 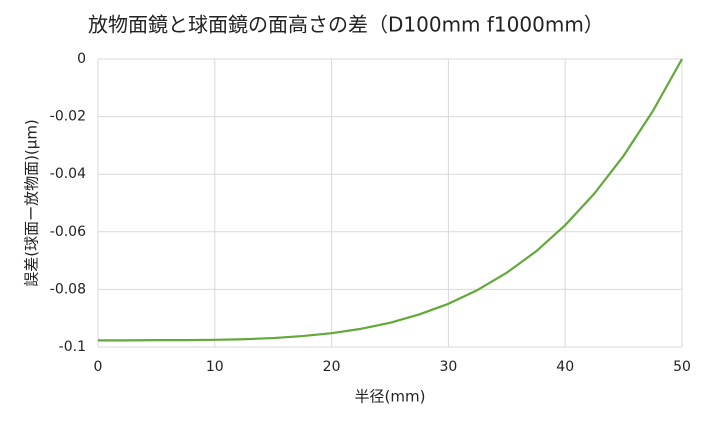 I want to click on y-tick-label: 0, so click(x=81, y=59).